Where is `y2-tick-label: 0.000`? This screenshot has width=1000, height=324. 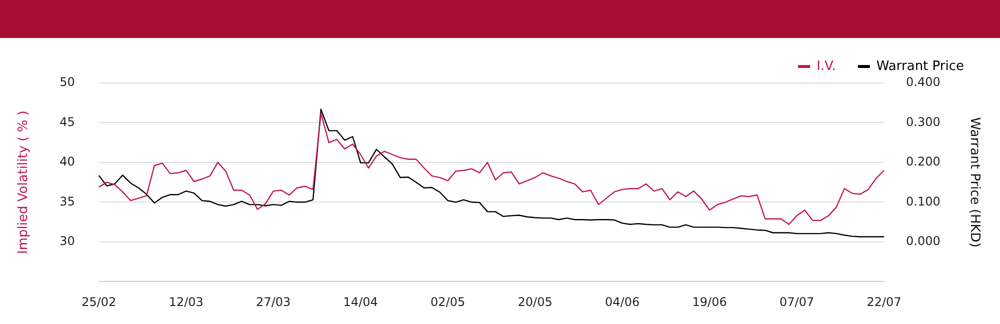
y2-tick-label: 0.000 is located at coordinates (923, 241).